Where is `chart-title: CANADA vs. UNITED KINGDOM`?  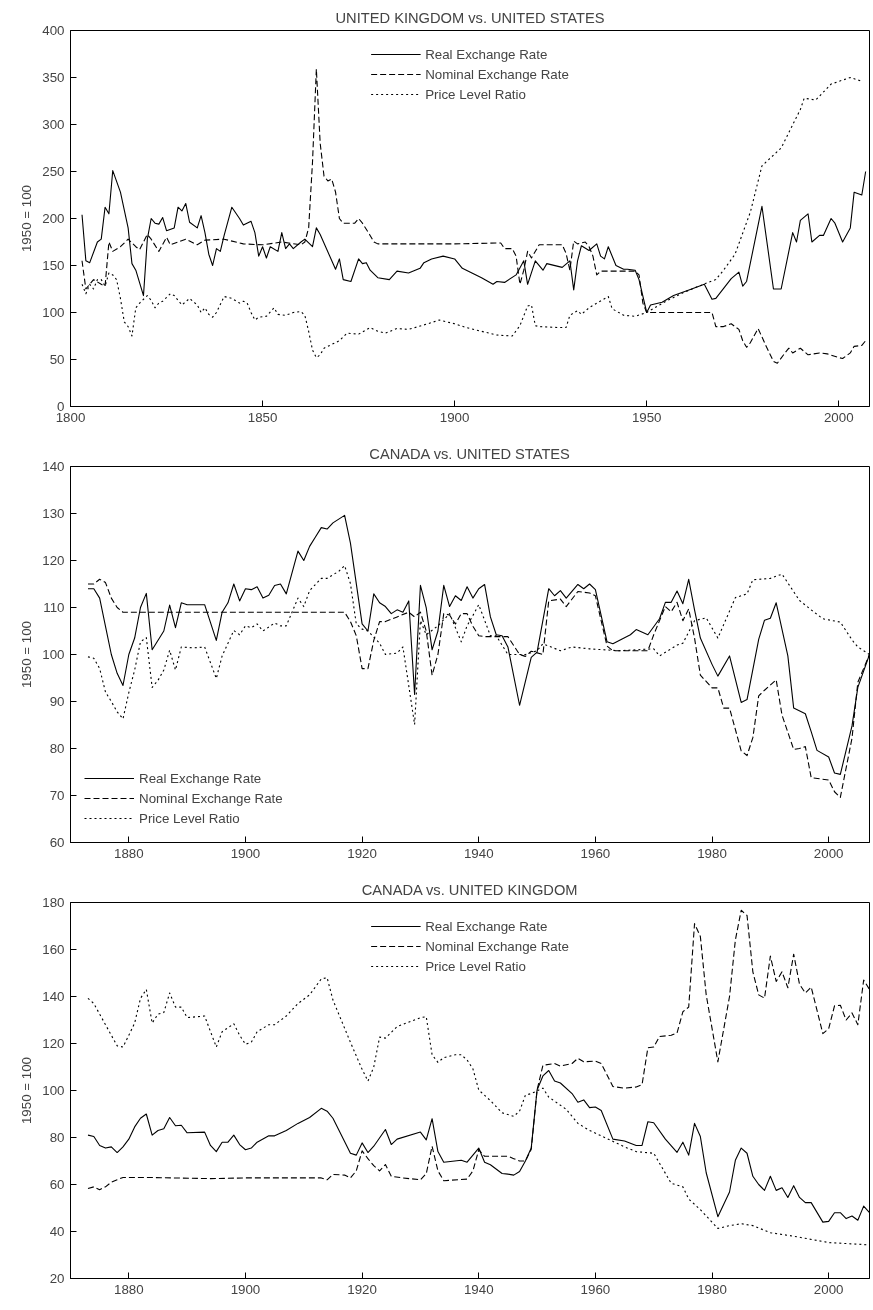
chart-title: CANADA vs. UNITED KINGDOM is located at coordinates (469, 889).